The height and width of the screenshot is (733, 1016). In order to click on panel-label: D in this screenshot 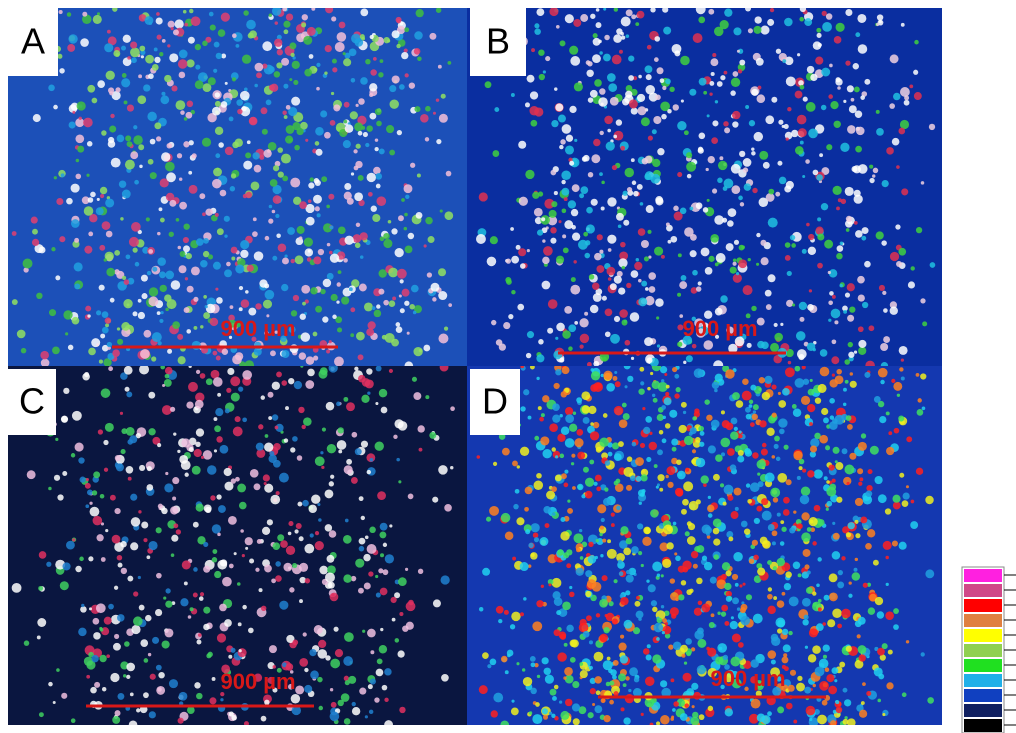, I will do `click(495, 401)`.